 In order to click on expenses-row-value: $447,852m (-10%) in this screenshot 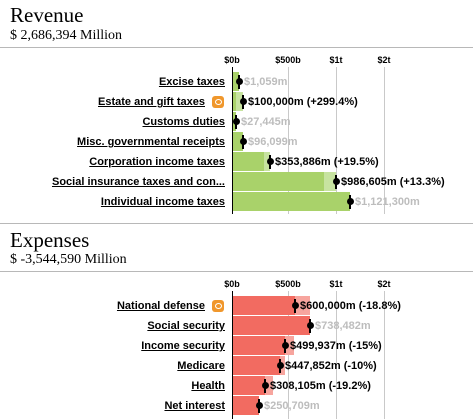, I will do `click(331, 366)`.